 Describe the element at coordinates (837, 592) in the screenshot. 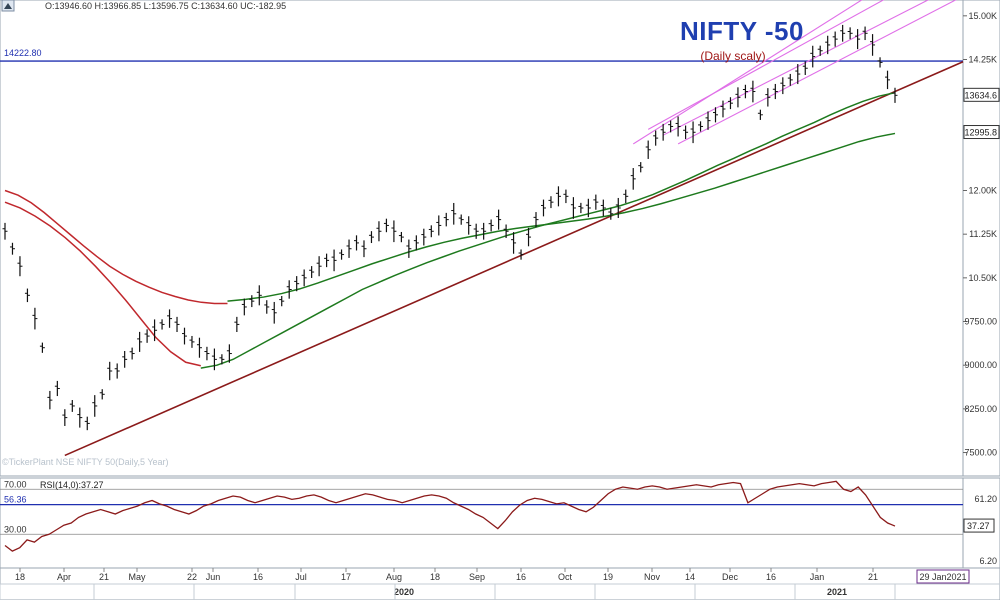

I see `x-year-label: 2021` at that location.